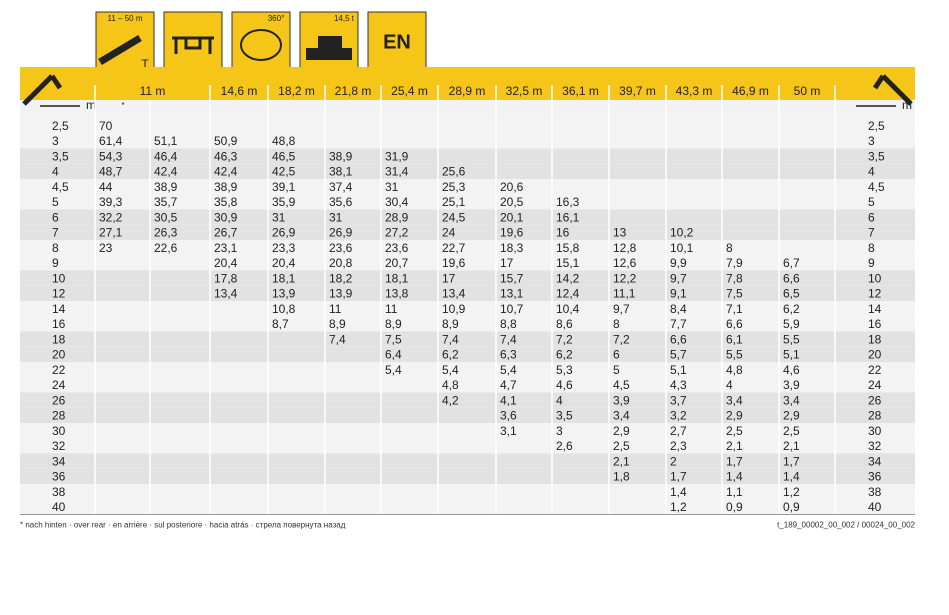 This screenshot has height=615, width=949. What do you see at coordinates (59, 400) in the screenshot?
I see `radius: 26` at bounding box center [59, 400].